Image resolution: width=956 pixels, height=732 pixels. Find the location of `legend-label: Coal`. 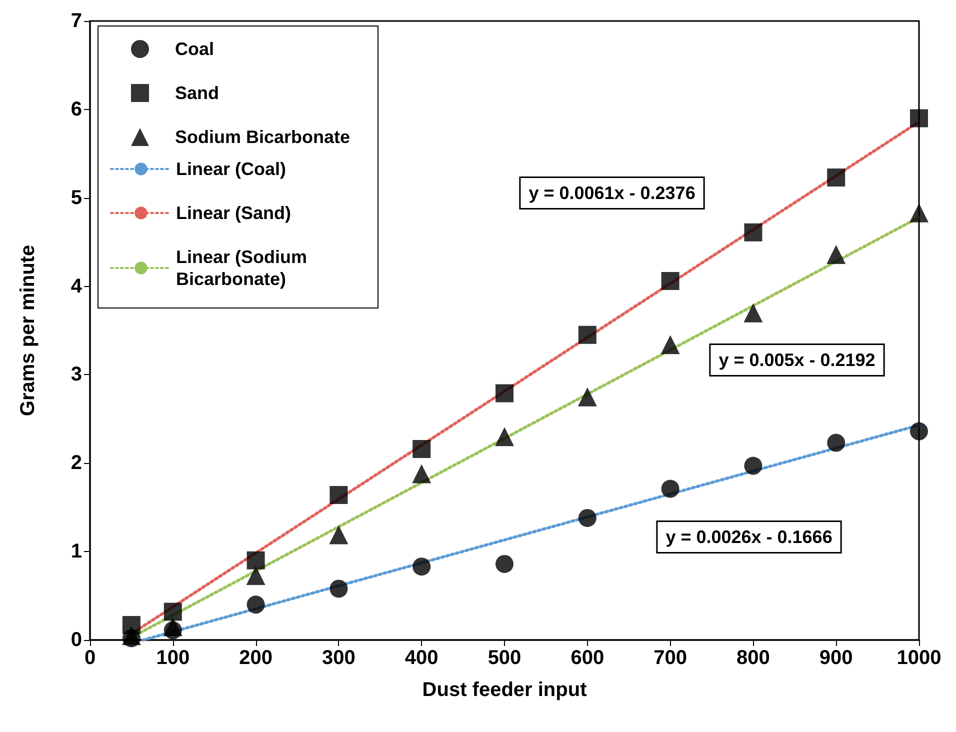

legend-label: Coal is located at coordinates (194, 49).